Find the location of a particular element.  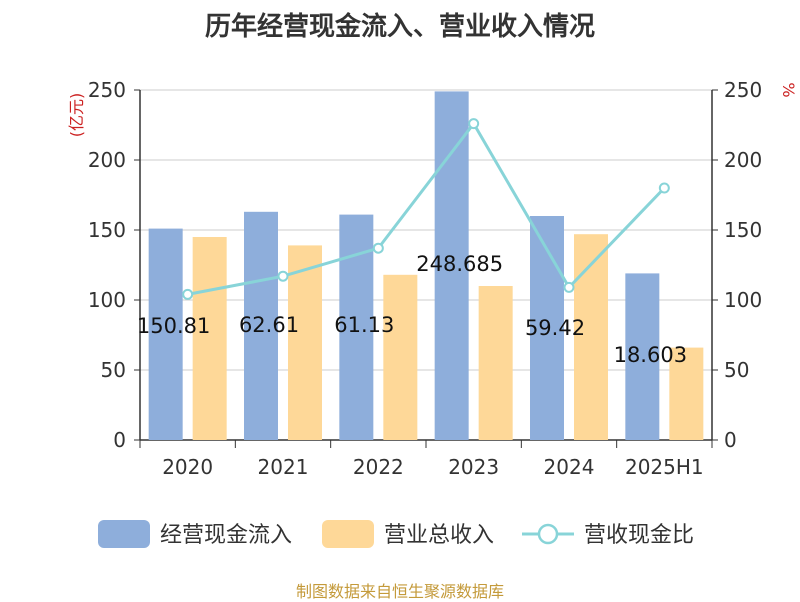

left-tick-label: 150 is located at coordinates (107, 230).